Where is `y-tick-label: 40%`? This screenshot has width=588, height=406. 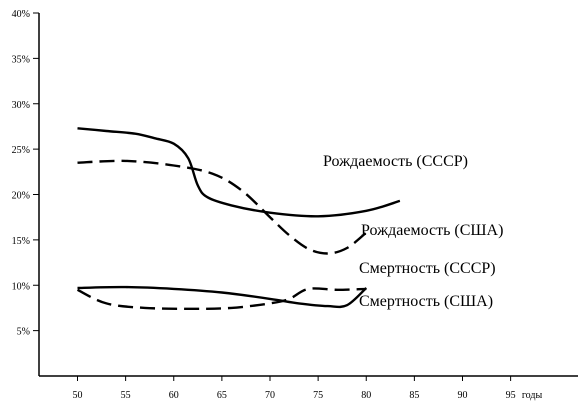
y-tick-label: 40% is located at coordinates (21, 14).